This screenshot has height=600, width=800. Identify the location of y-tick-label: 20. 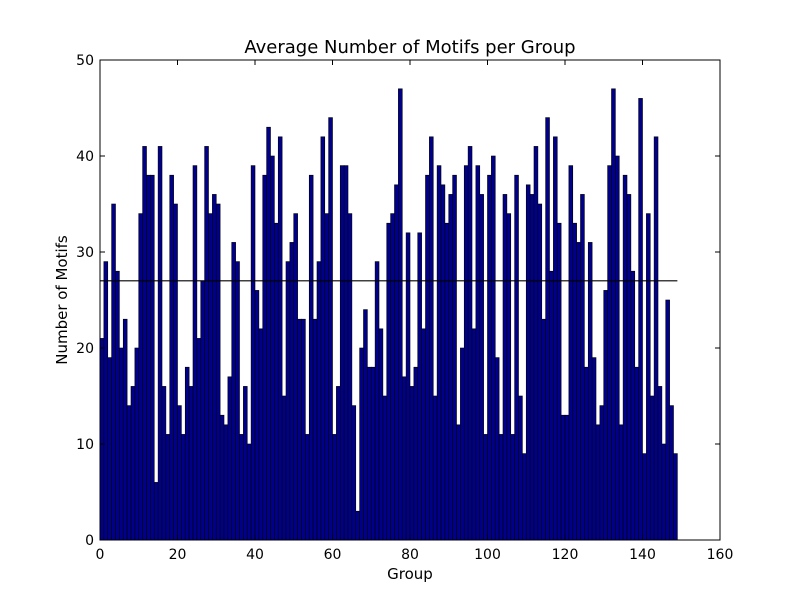
(85, 349).